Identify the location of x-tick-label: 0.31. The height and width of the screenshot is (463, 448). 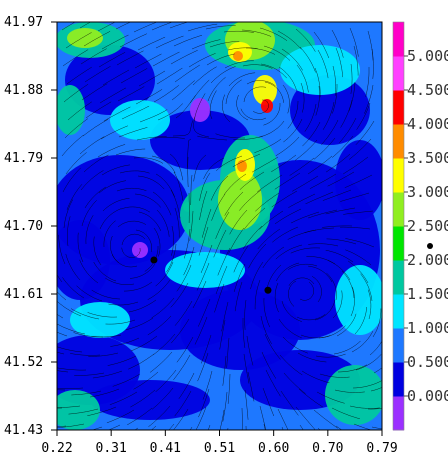
(111, 448).